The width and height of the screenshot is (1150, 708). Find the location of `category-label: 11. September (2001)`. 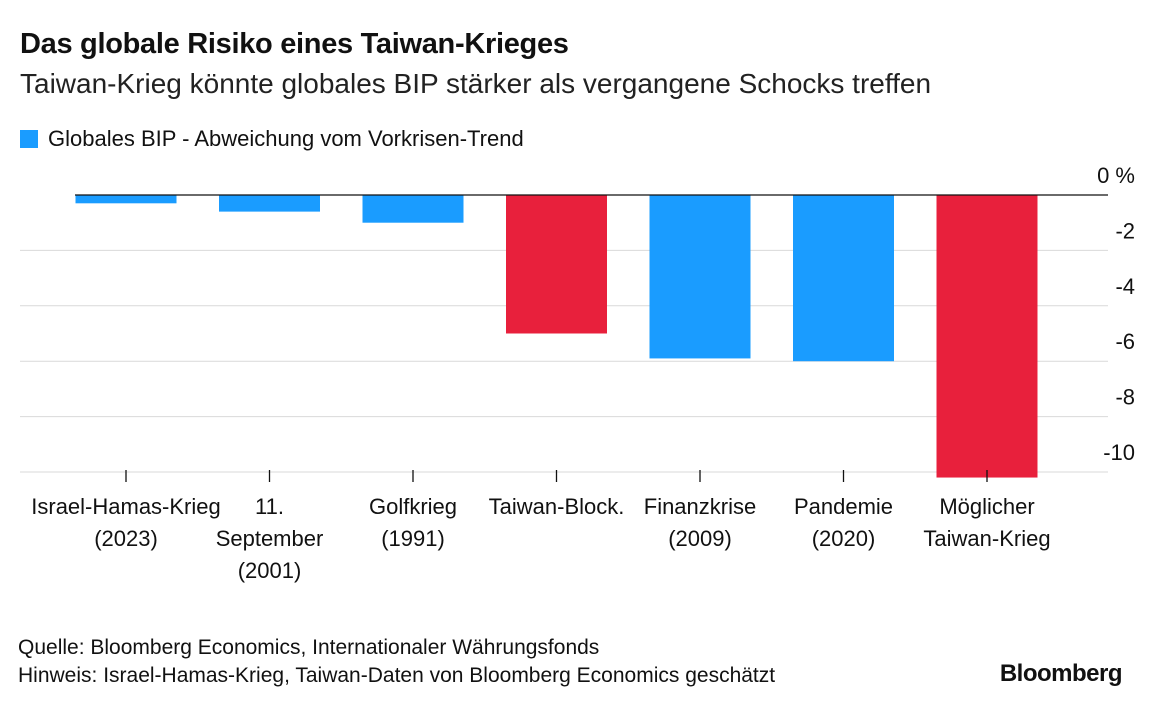

category-label: 11. September (2001) is located at coordinates (270, 538).